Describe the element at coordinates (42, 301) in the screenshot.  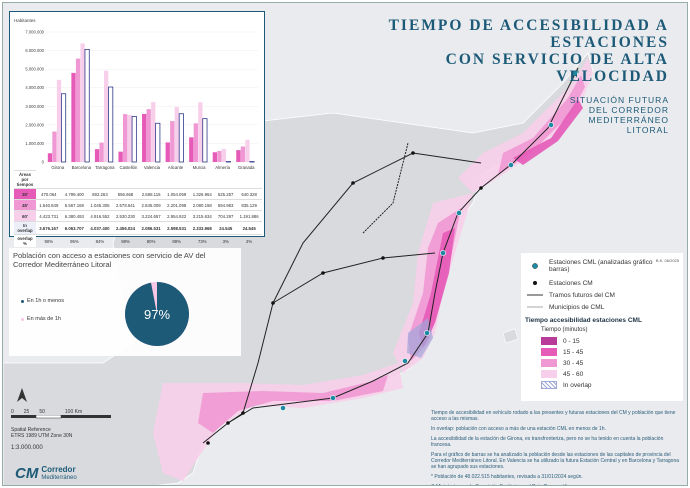
I see `pie-legend-in: En 1h o menos` at that location.